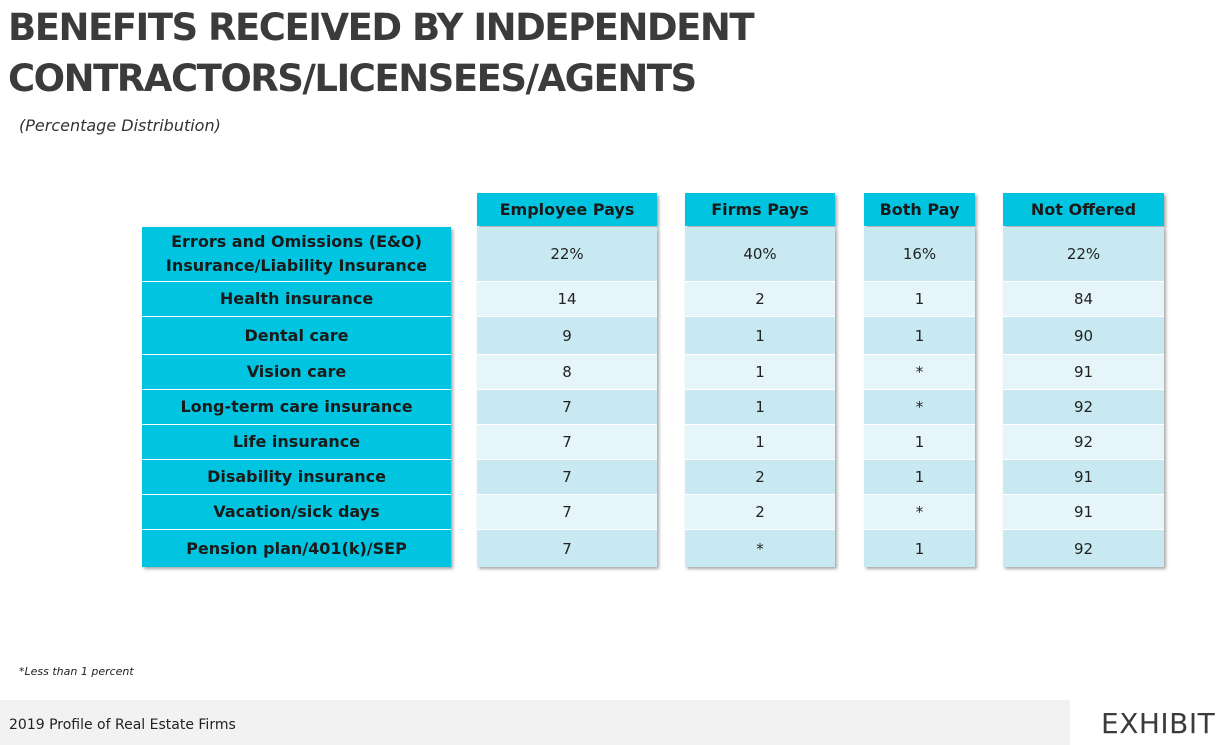 The width and height of the screenshot is (1221, 745). I want to click on table-cell: 8, so click(567, 372).